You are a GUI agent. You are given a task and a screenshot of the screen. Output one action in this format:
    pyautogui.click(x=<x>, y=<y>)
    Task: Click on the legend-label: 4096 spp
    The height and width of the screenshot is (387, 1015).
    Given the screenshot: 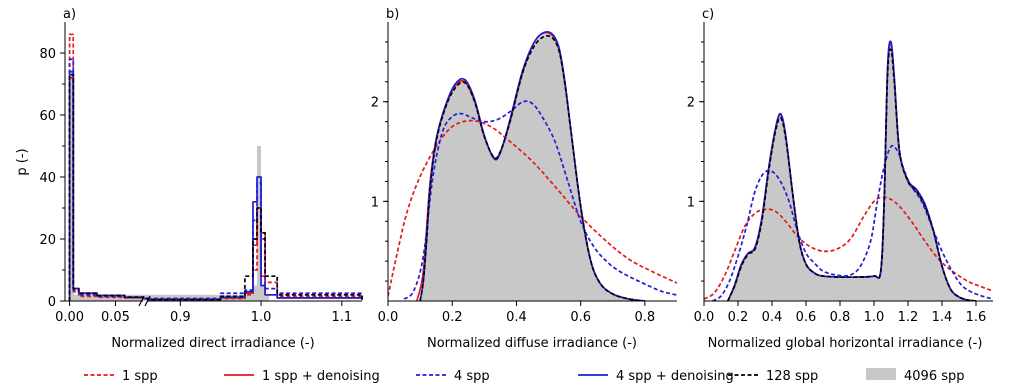 What is the action you would take?
    pyautogui.click(x=934, y=376)
    